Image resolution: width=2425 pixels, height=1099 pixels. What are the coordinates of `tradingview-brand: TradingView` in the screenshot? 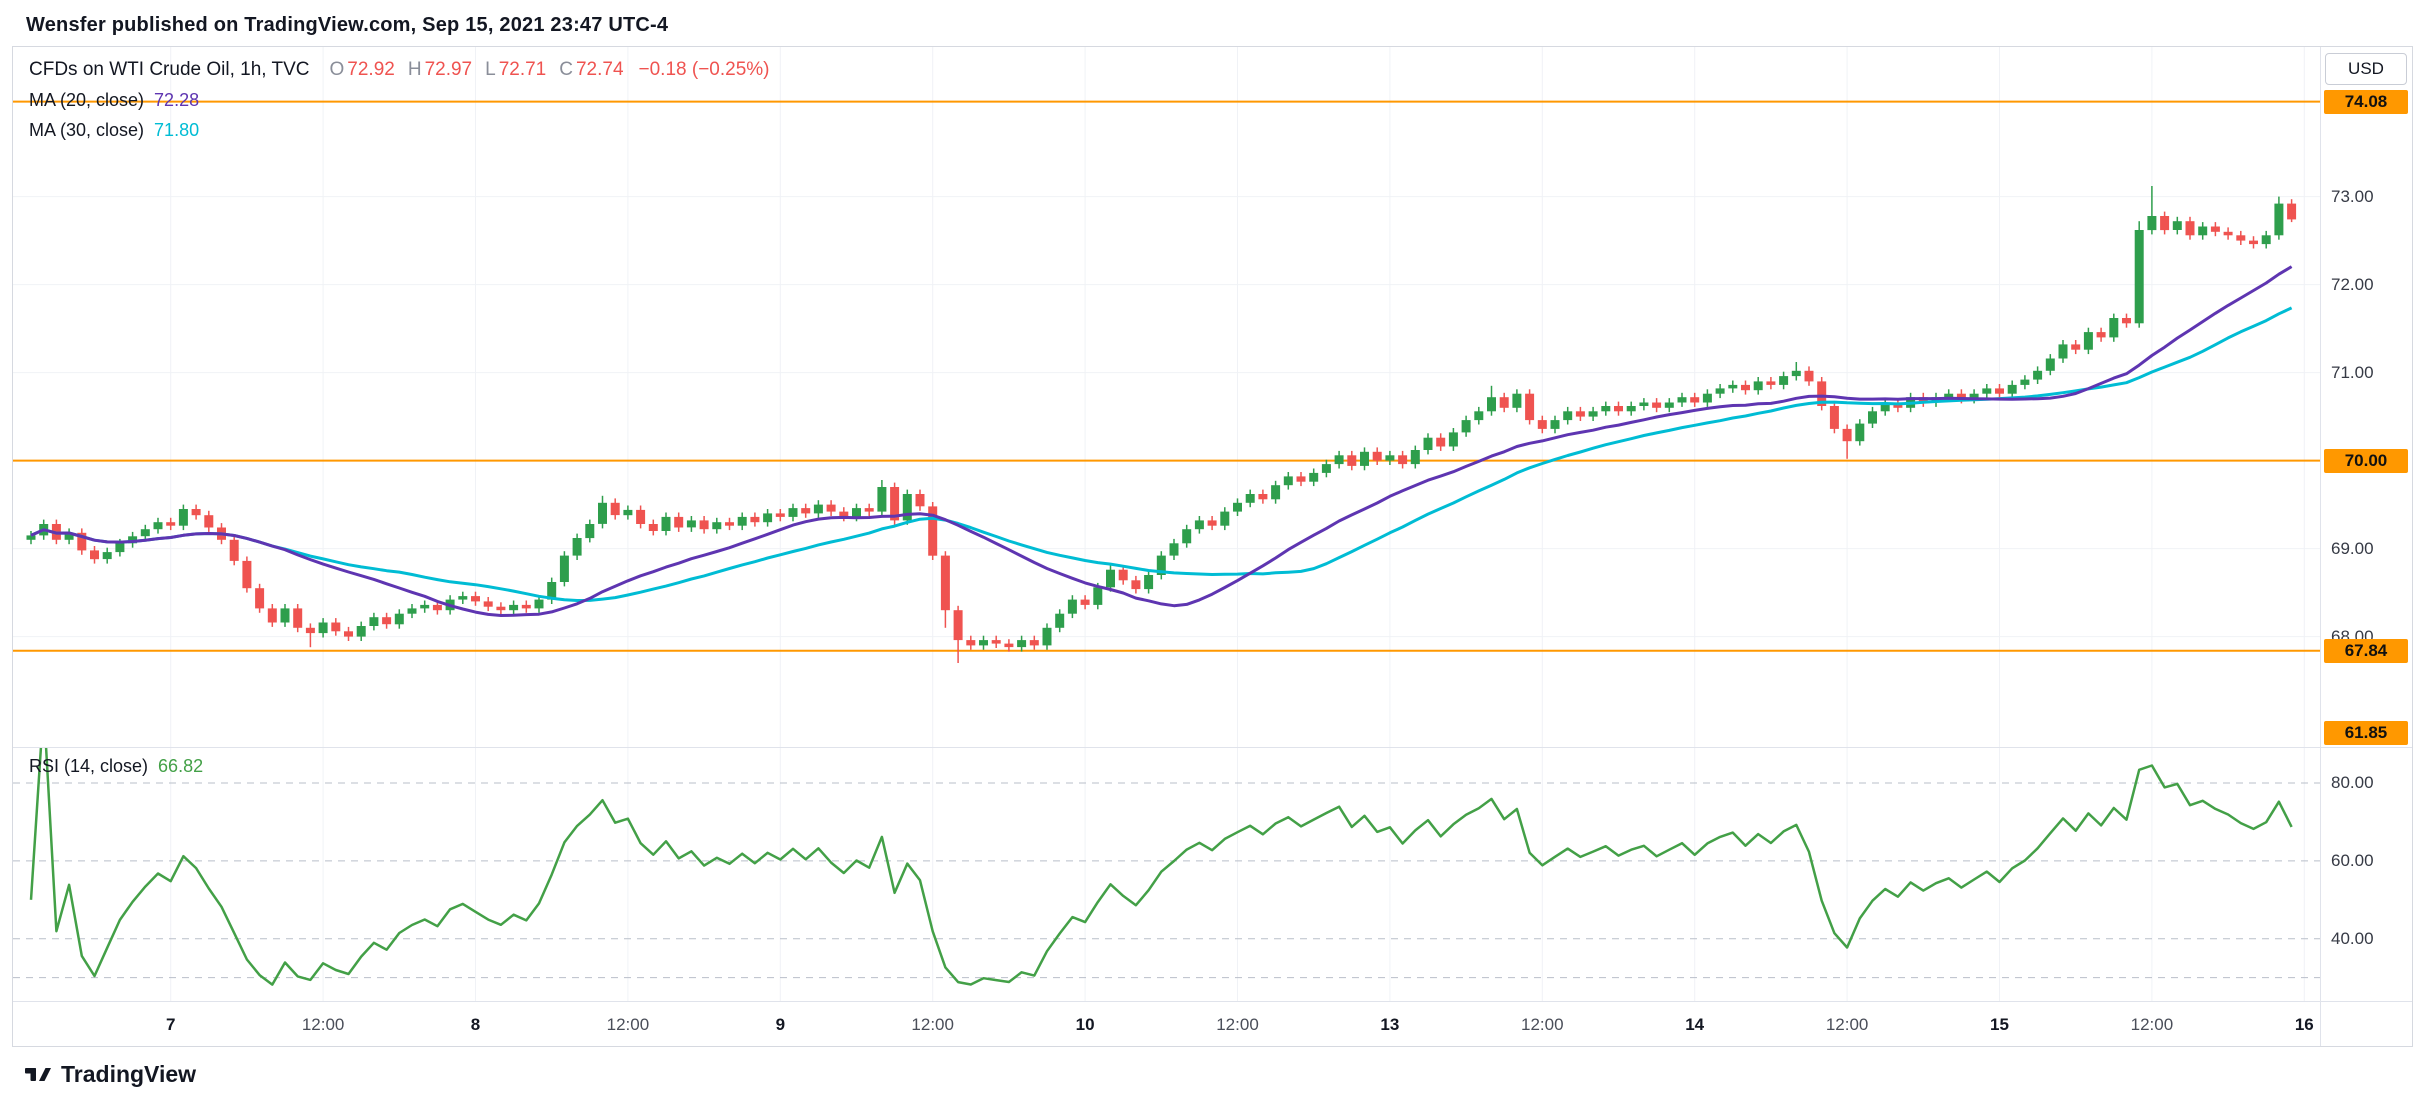 It's located at (129, 1073).